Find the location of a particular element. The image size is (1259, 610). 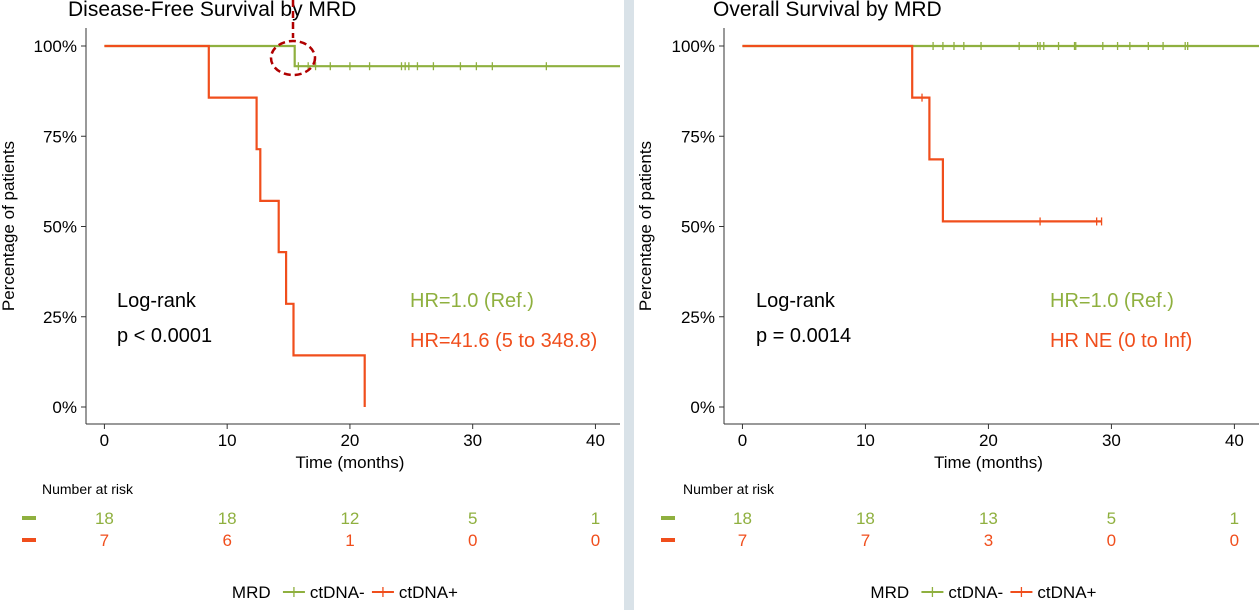

chart-title: Overall Survival by MRD is located at coordinates (827, 10).